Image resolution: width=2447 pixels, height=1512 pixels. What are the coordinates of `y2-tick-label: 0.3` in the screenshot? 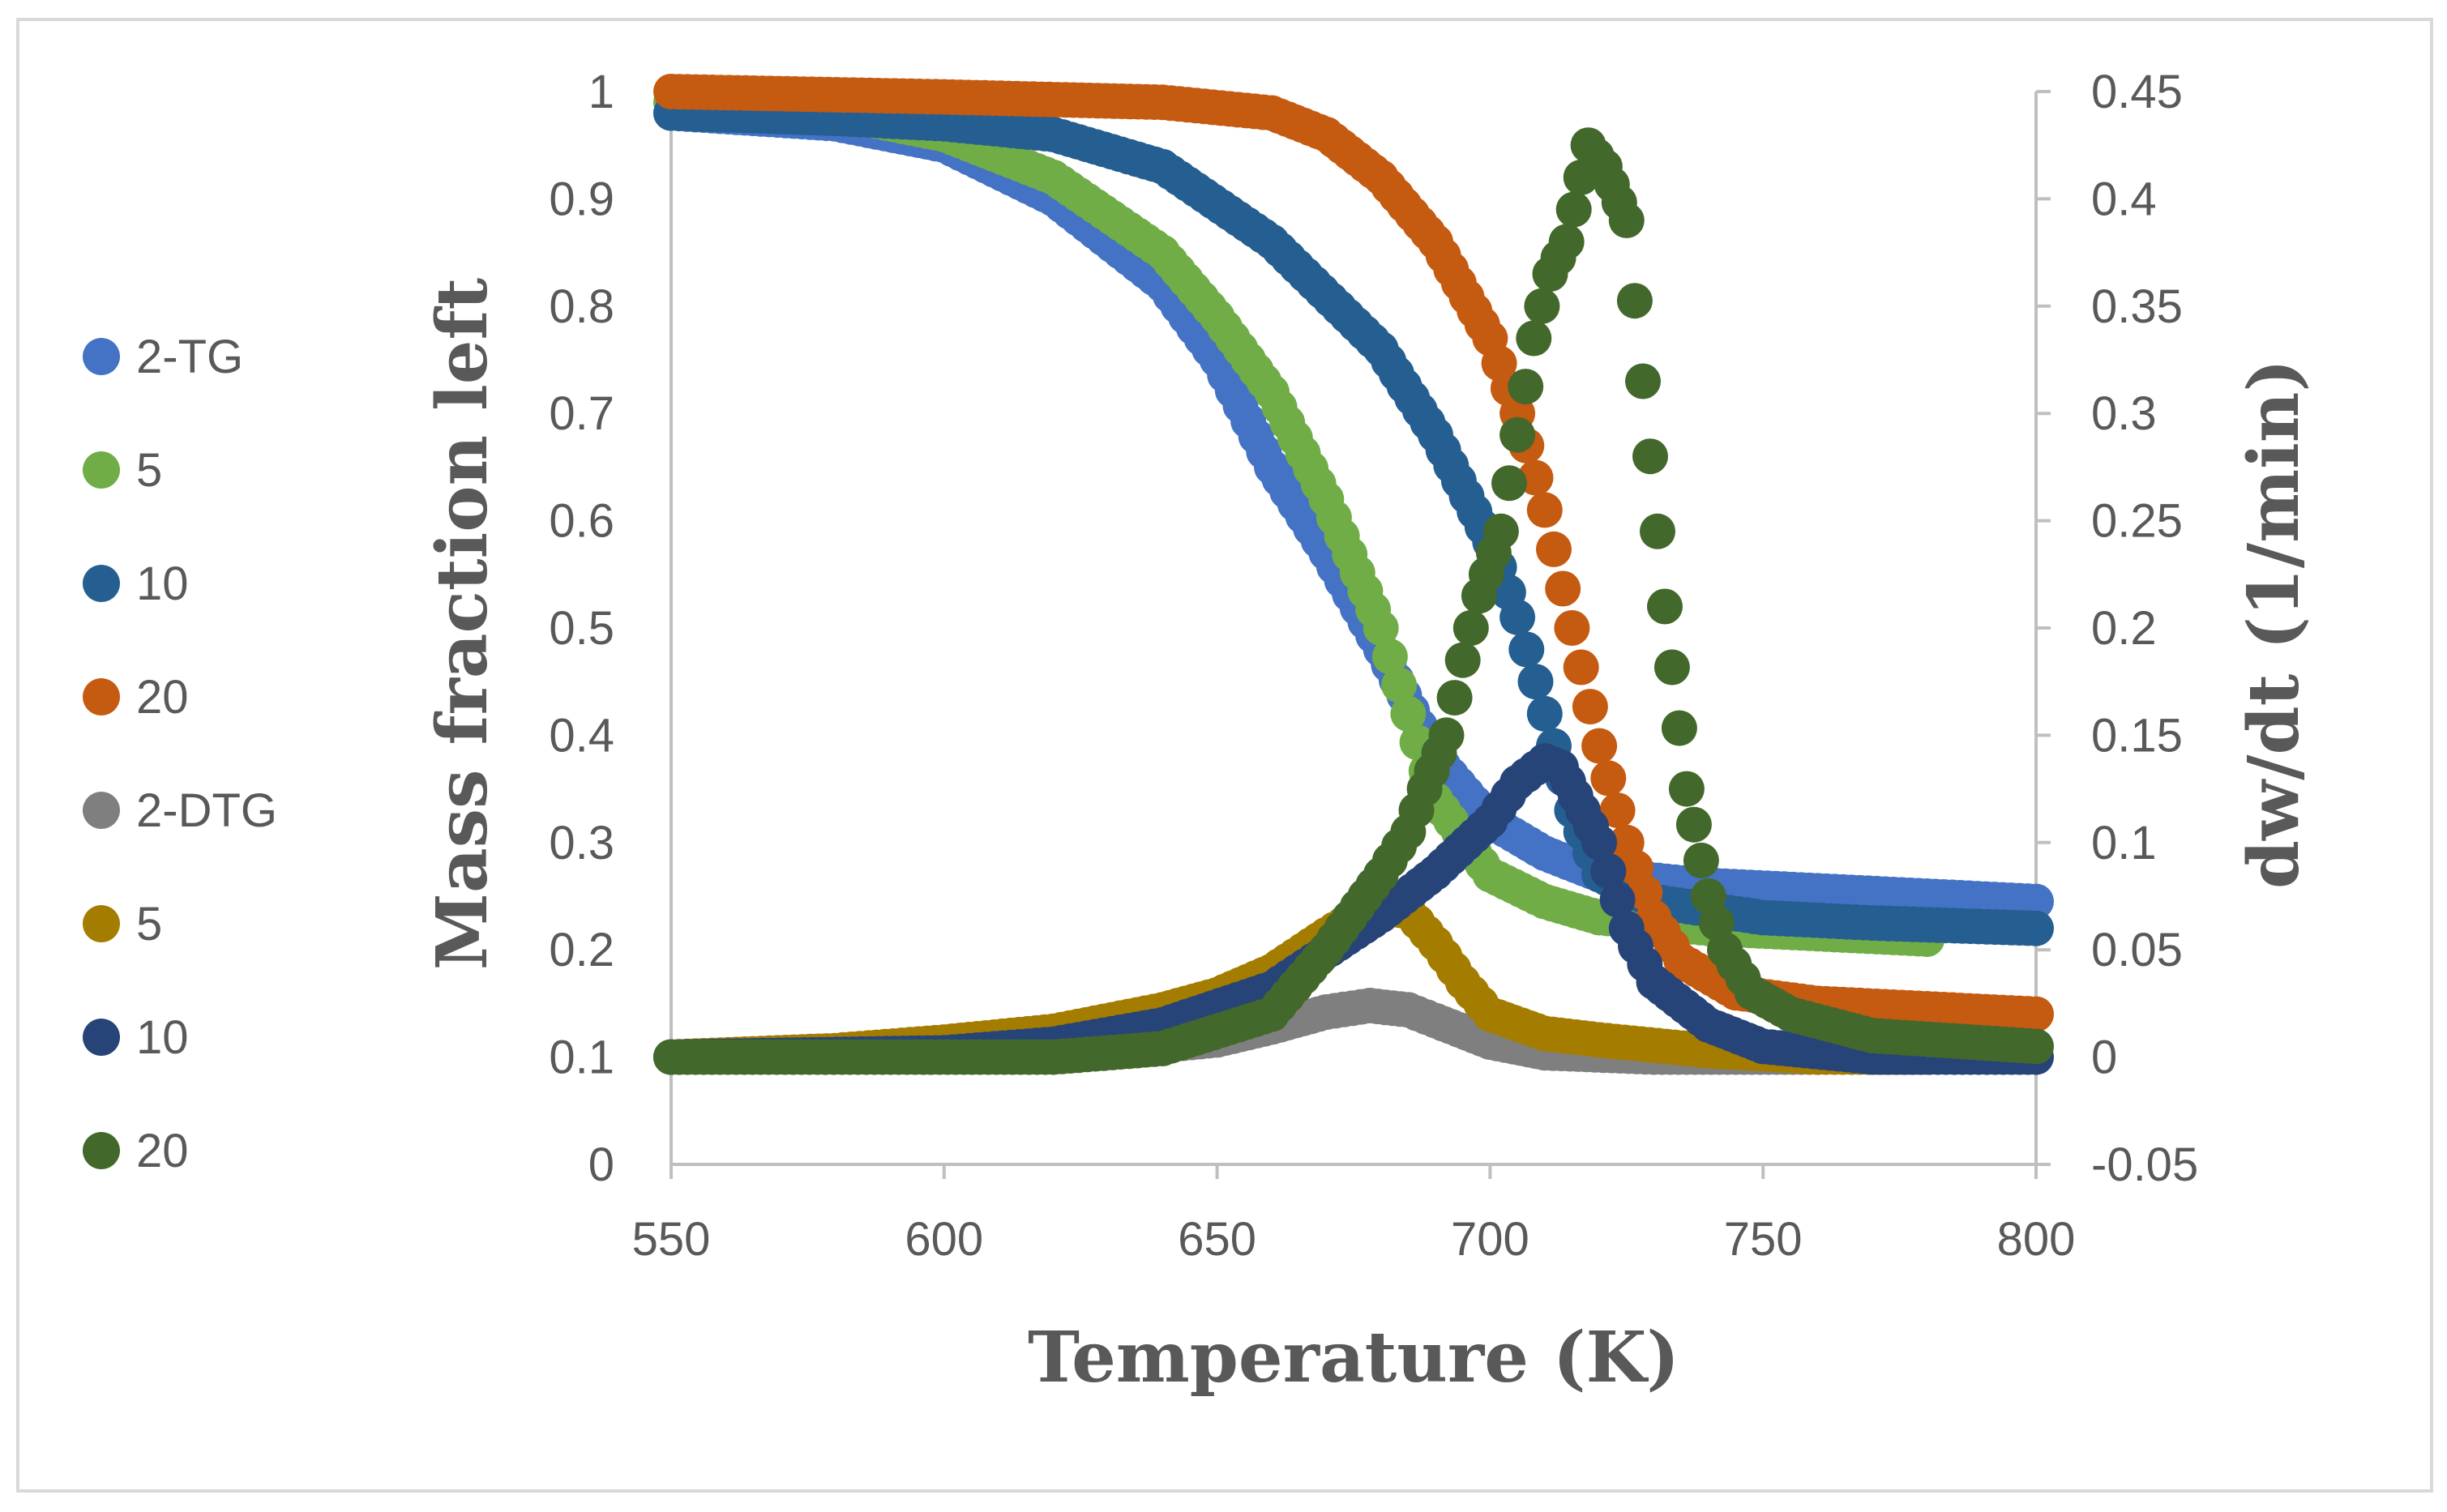 It's located at (2124, 413).